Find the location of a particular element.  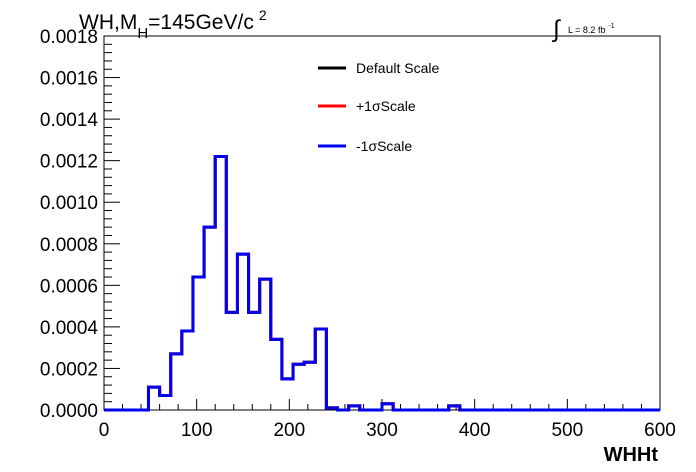

y-tick-label: 0.0000 is located at coordinates (69, 411).